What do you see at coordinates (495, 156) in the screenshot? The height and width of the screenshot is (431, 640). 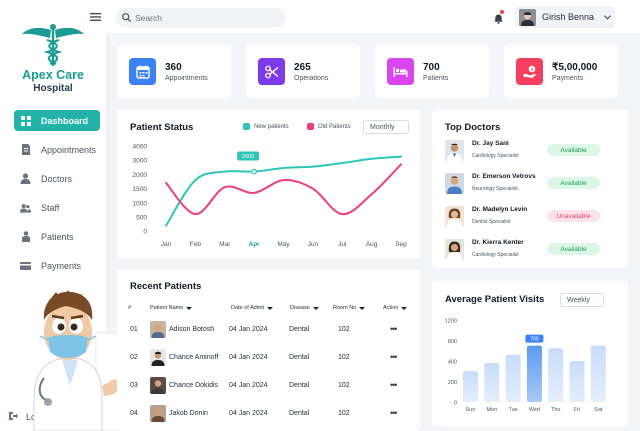 I see `doctor-specialty: Cardiology Specialist` at bounding box center [495, 156].